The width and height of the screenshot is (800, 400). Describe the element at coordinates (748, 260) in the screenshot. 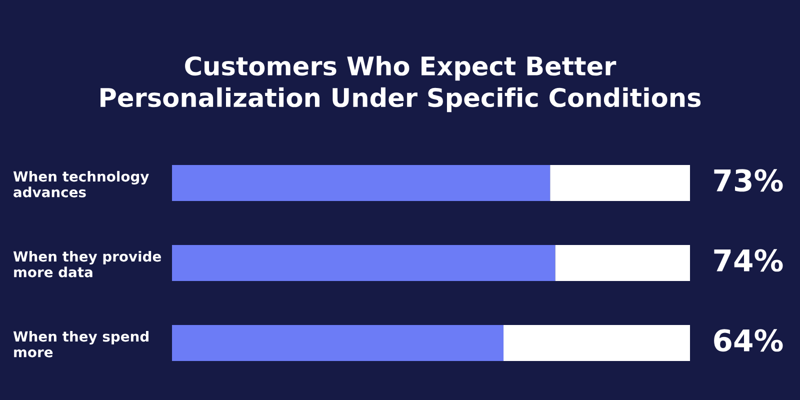

I see `data-label: 74%` at that location.